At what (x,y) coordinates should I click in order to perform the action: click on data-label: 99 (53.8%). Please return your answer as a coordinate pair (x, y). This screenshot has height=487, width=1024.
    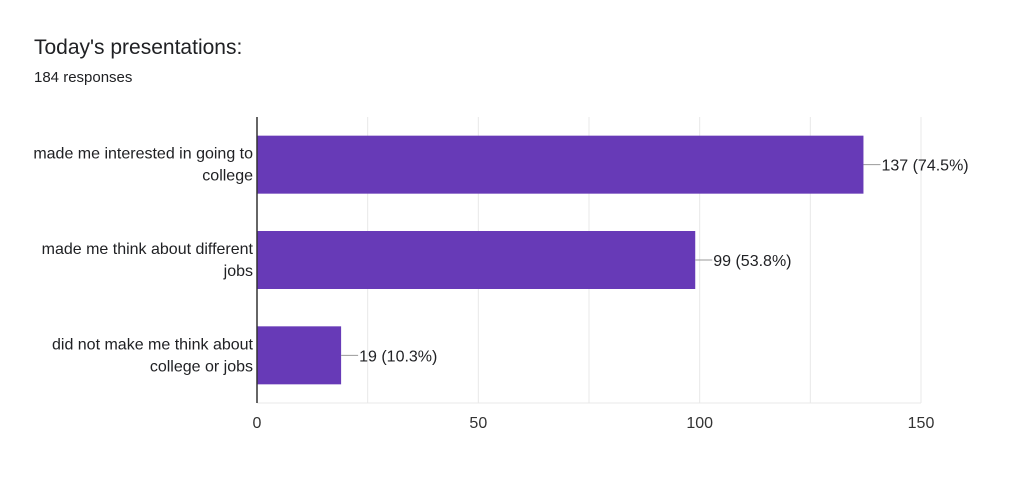
    Looking at the image, I should click on (752, 261).